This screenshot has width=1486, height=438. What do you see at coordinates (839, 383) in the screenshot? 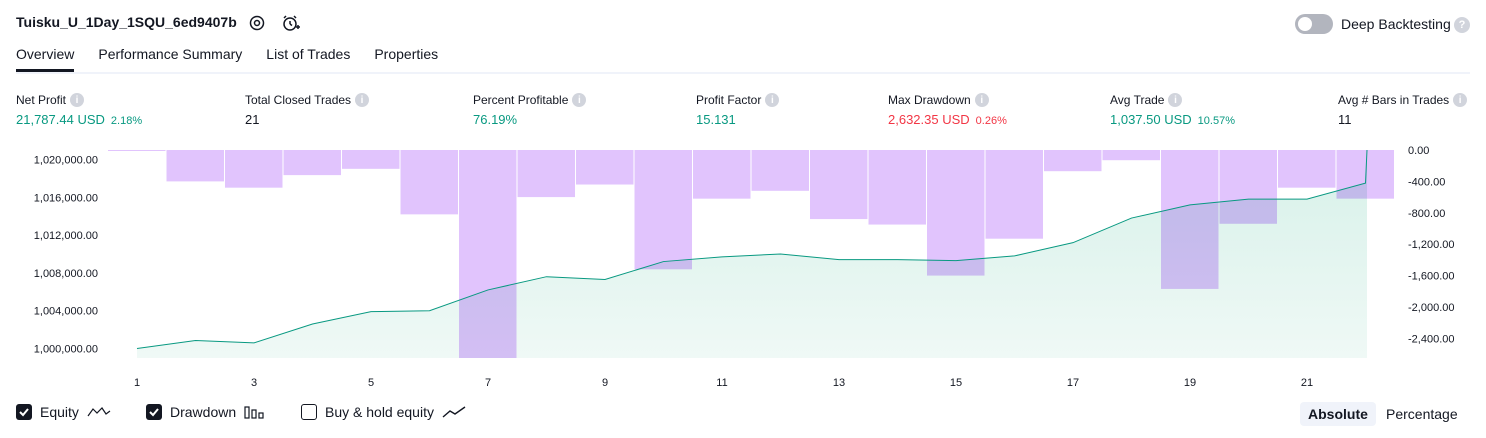
I see `x-axis-tick: 13` at bounding box center [839, 383].